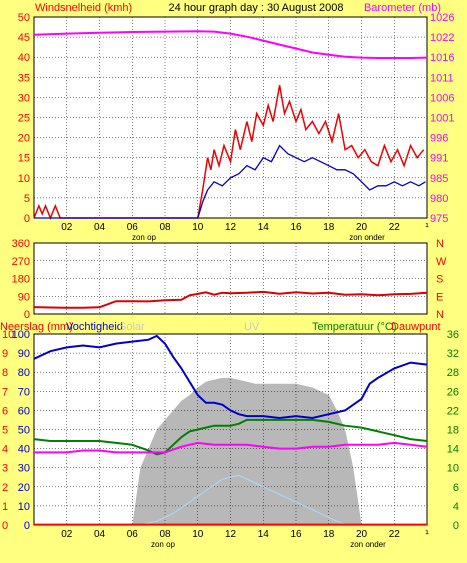  I want to click on wind-y-tick-label: 0, so click(27, 219).